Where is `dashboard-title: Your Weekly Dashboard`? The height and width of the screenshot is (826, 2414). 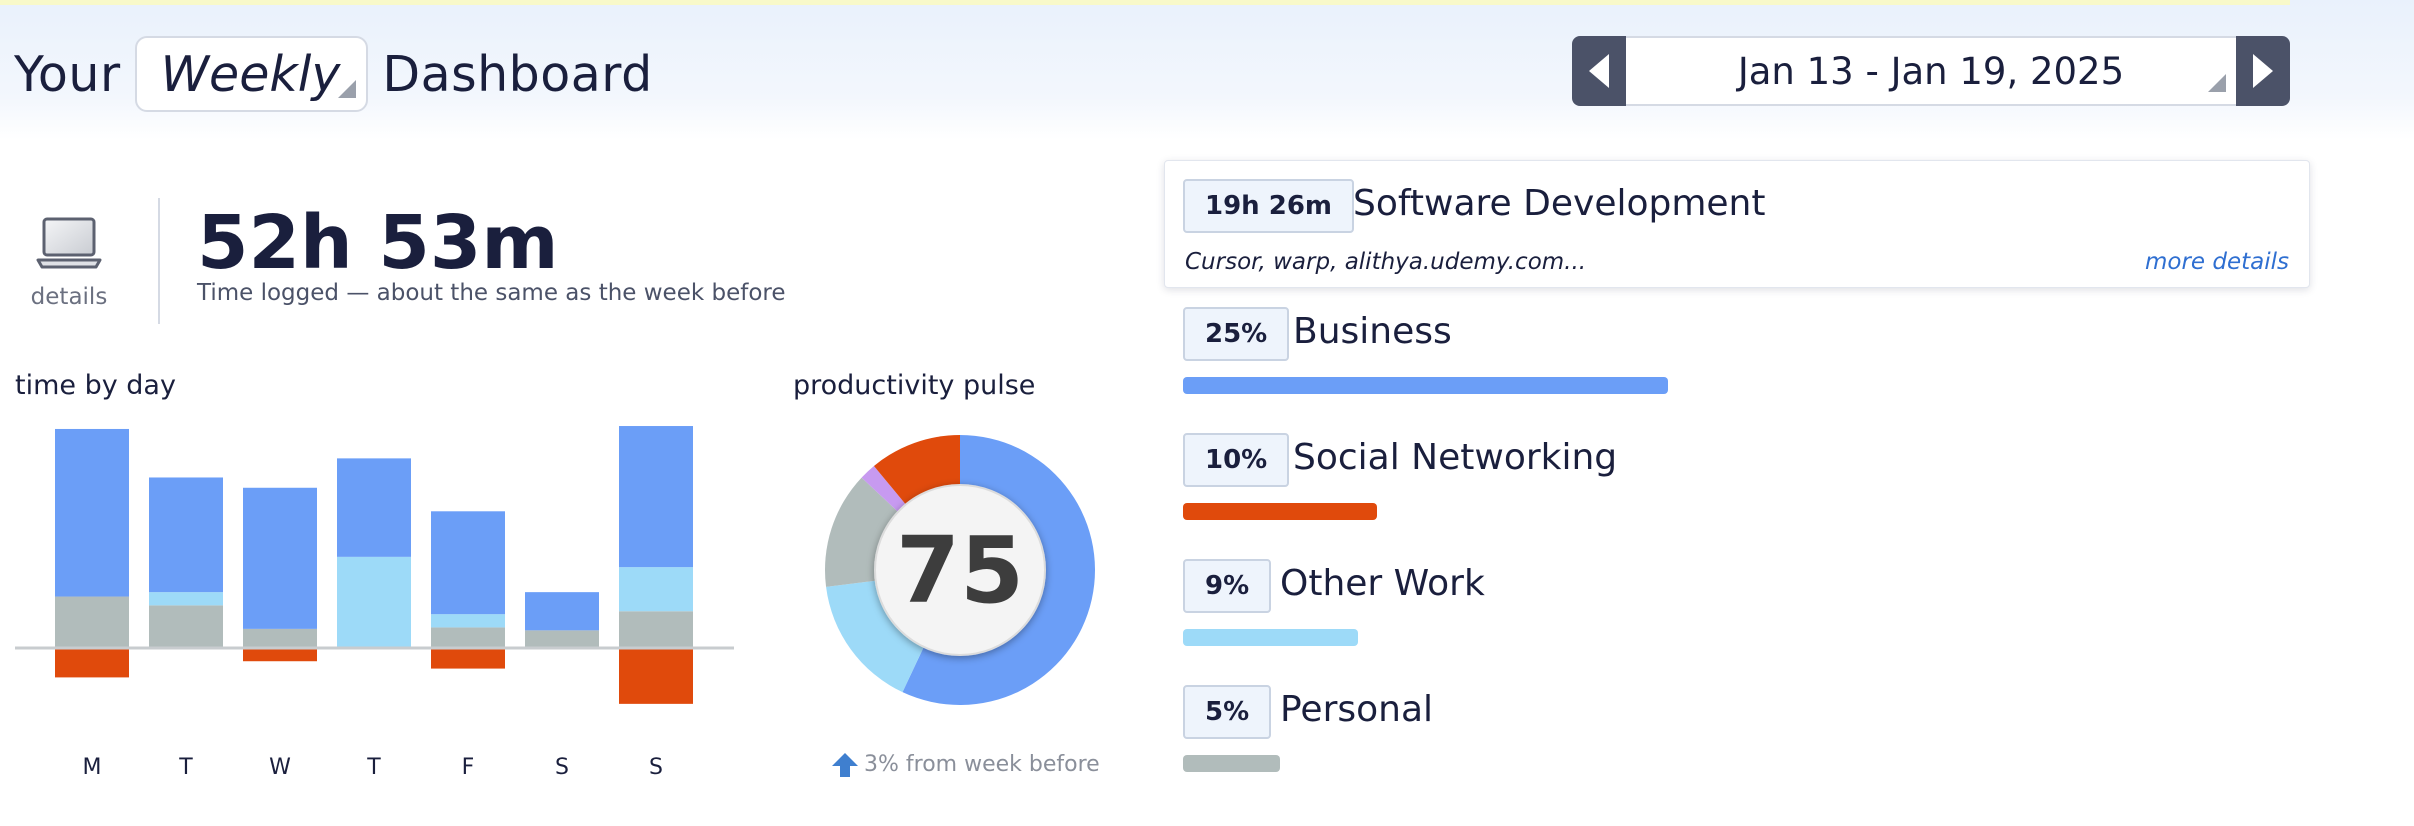
dashboard-title: Your Weekly Dashboard is located at coordinates (333, 74).